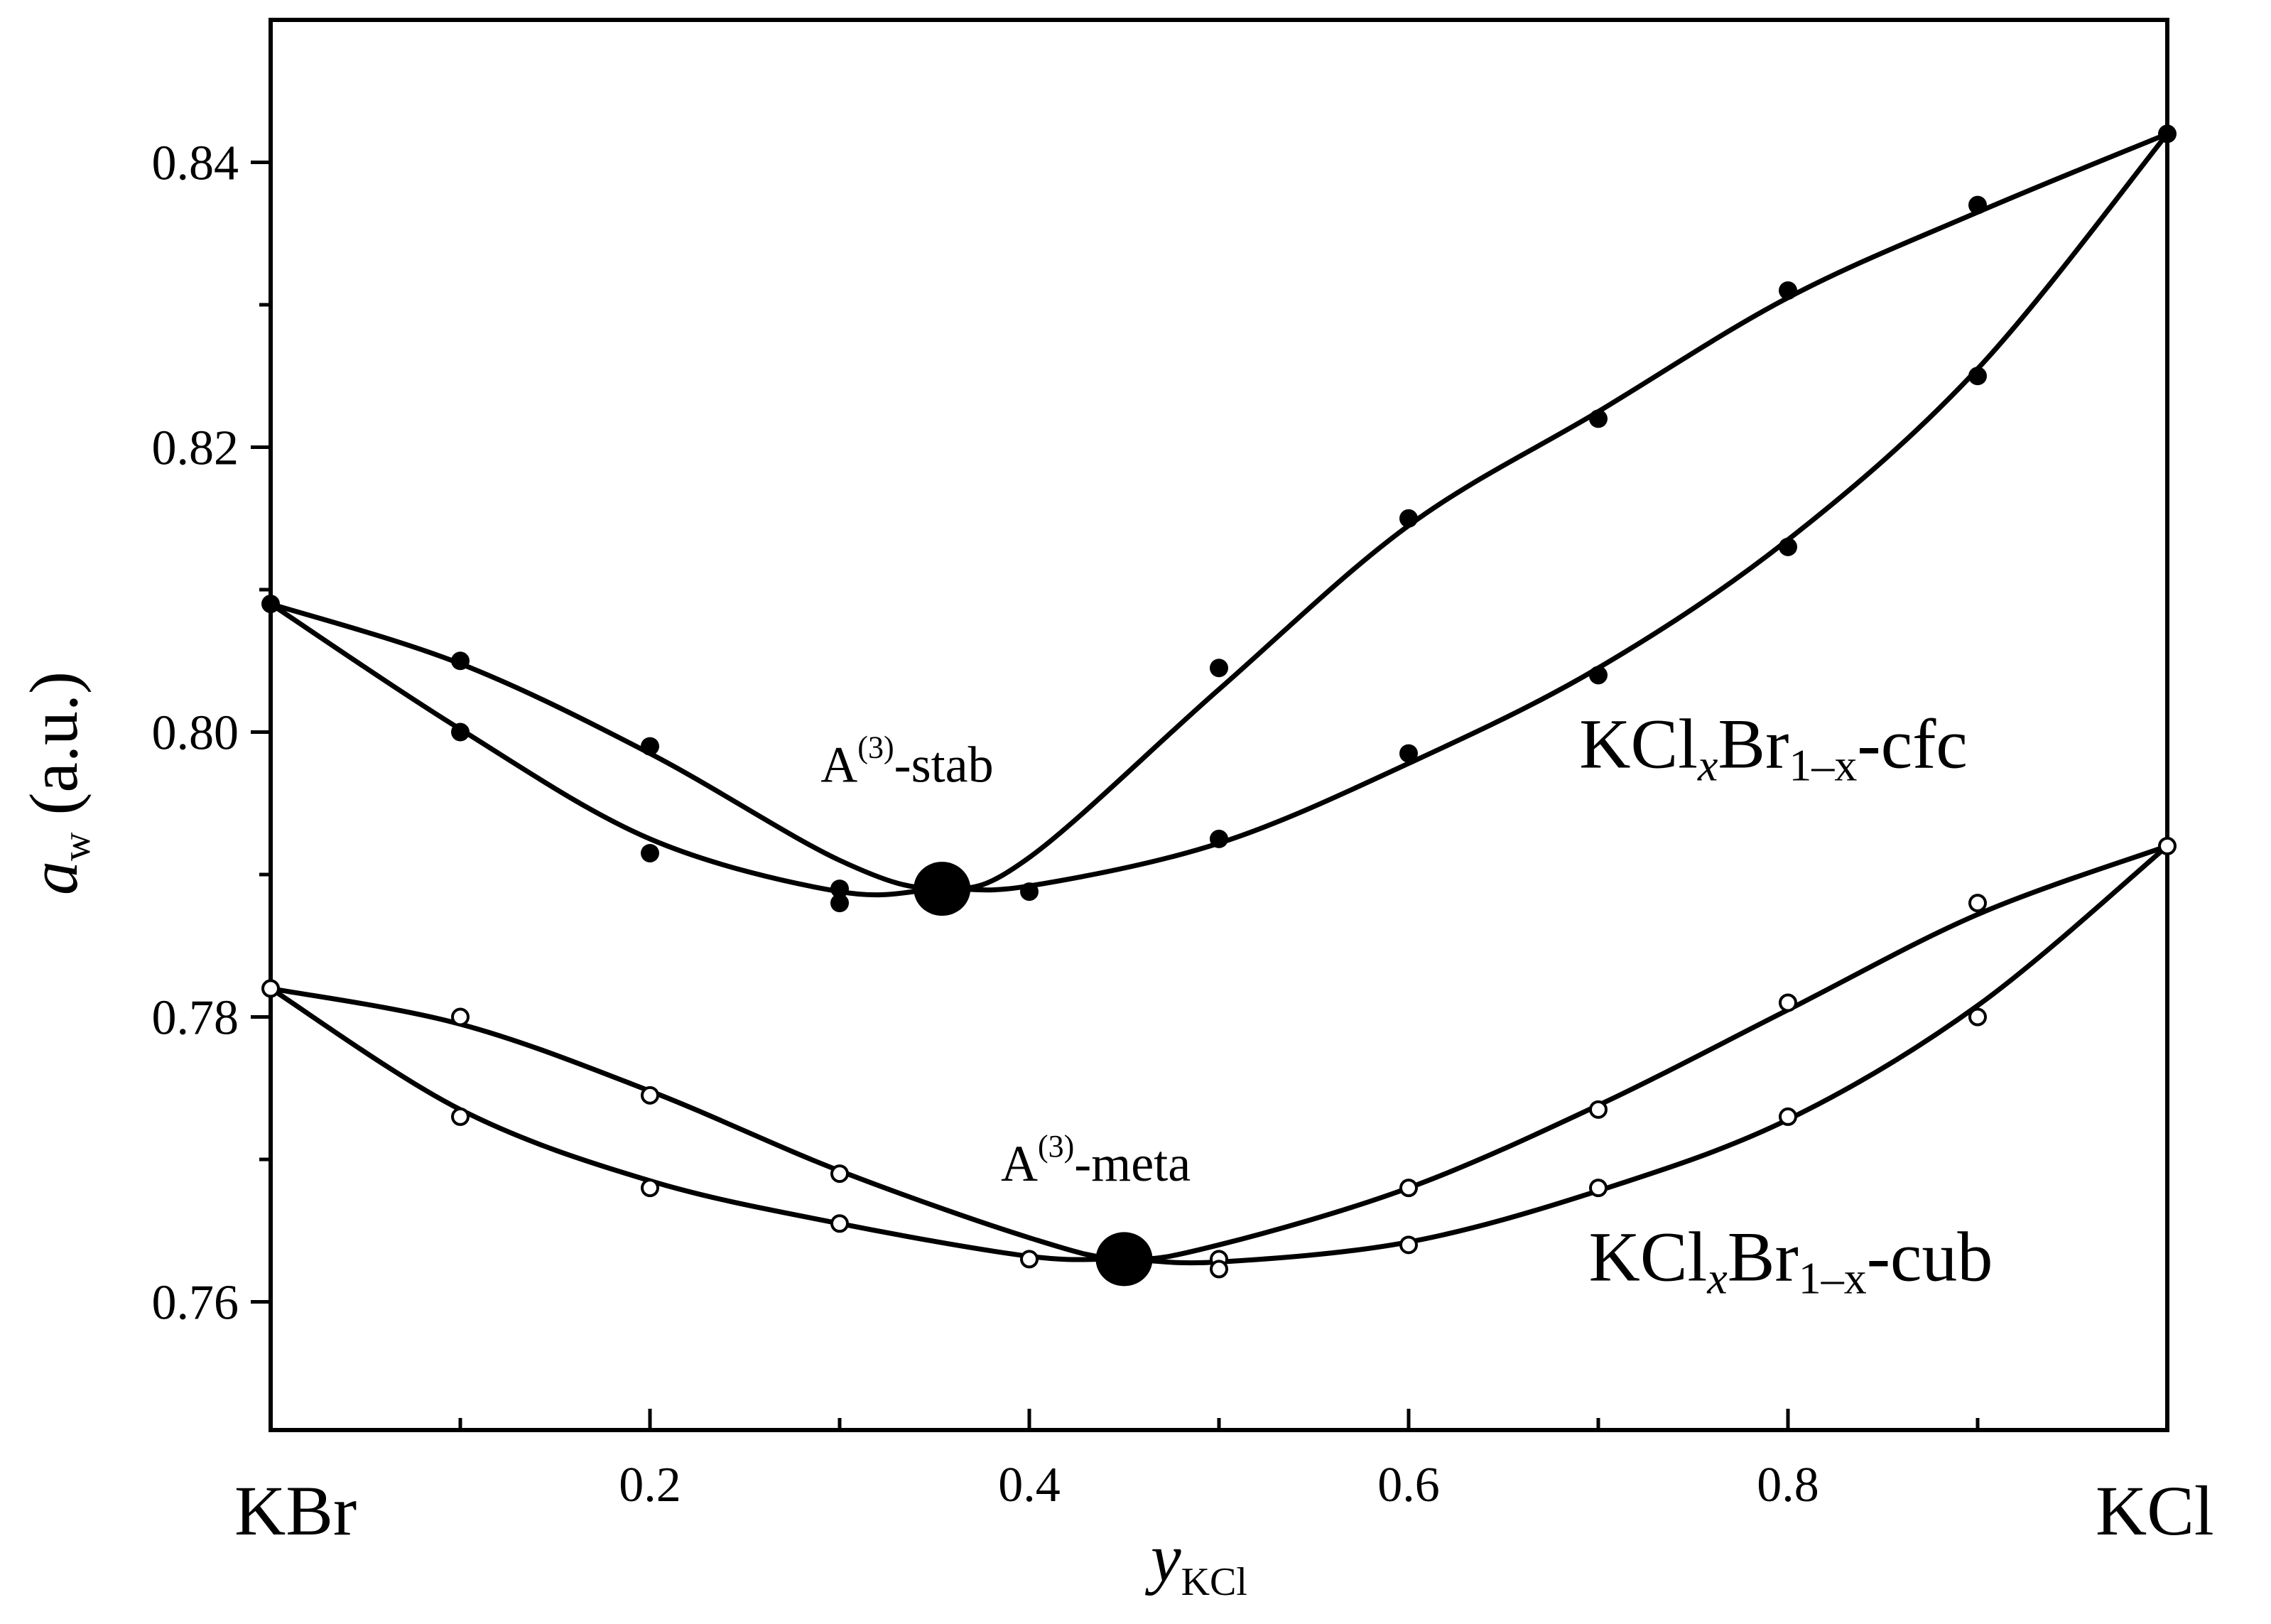 Image resolution: width=2271 pixels, height=1624 pixels. Describe the element at coordinates (57, 783) in the screenshot. I see `y-axis-title: aw (a.u.)` at that location.